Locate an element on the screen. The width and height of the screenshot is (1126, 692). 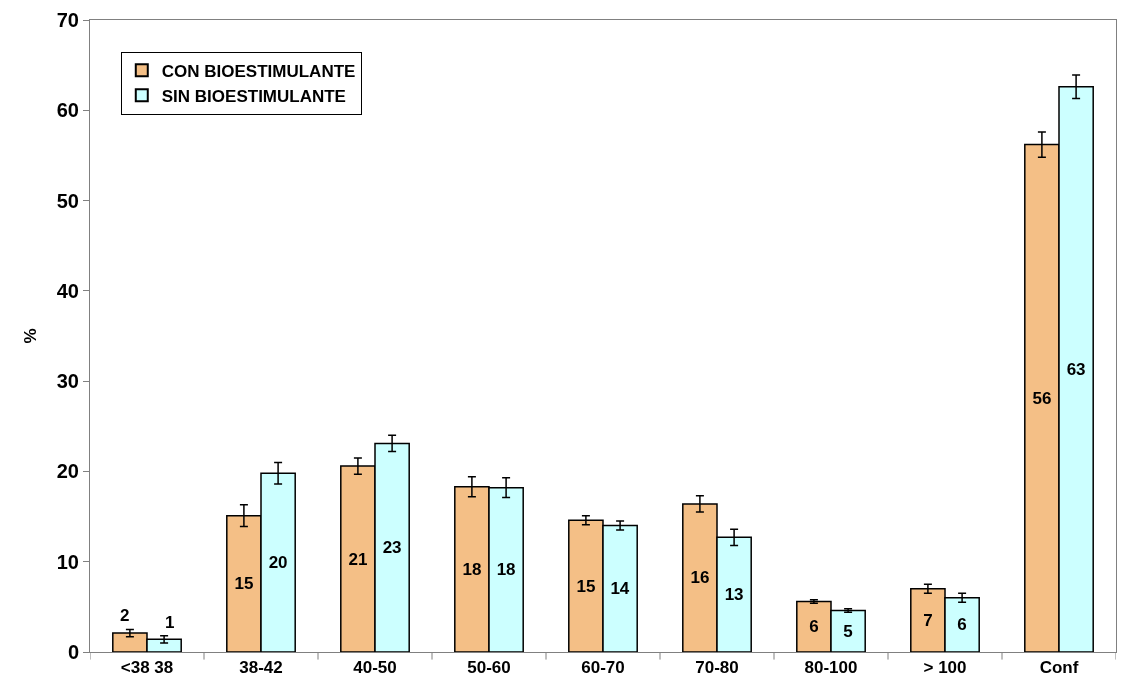
data-label: 7 is located at coordinates (928, 620).